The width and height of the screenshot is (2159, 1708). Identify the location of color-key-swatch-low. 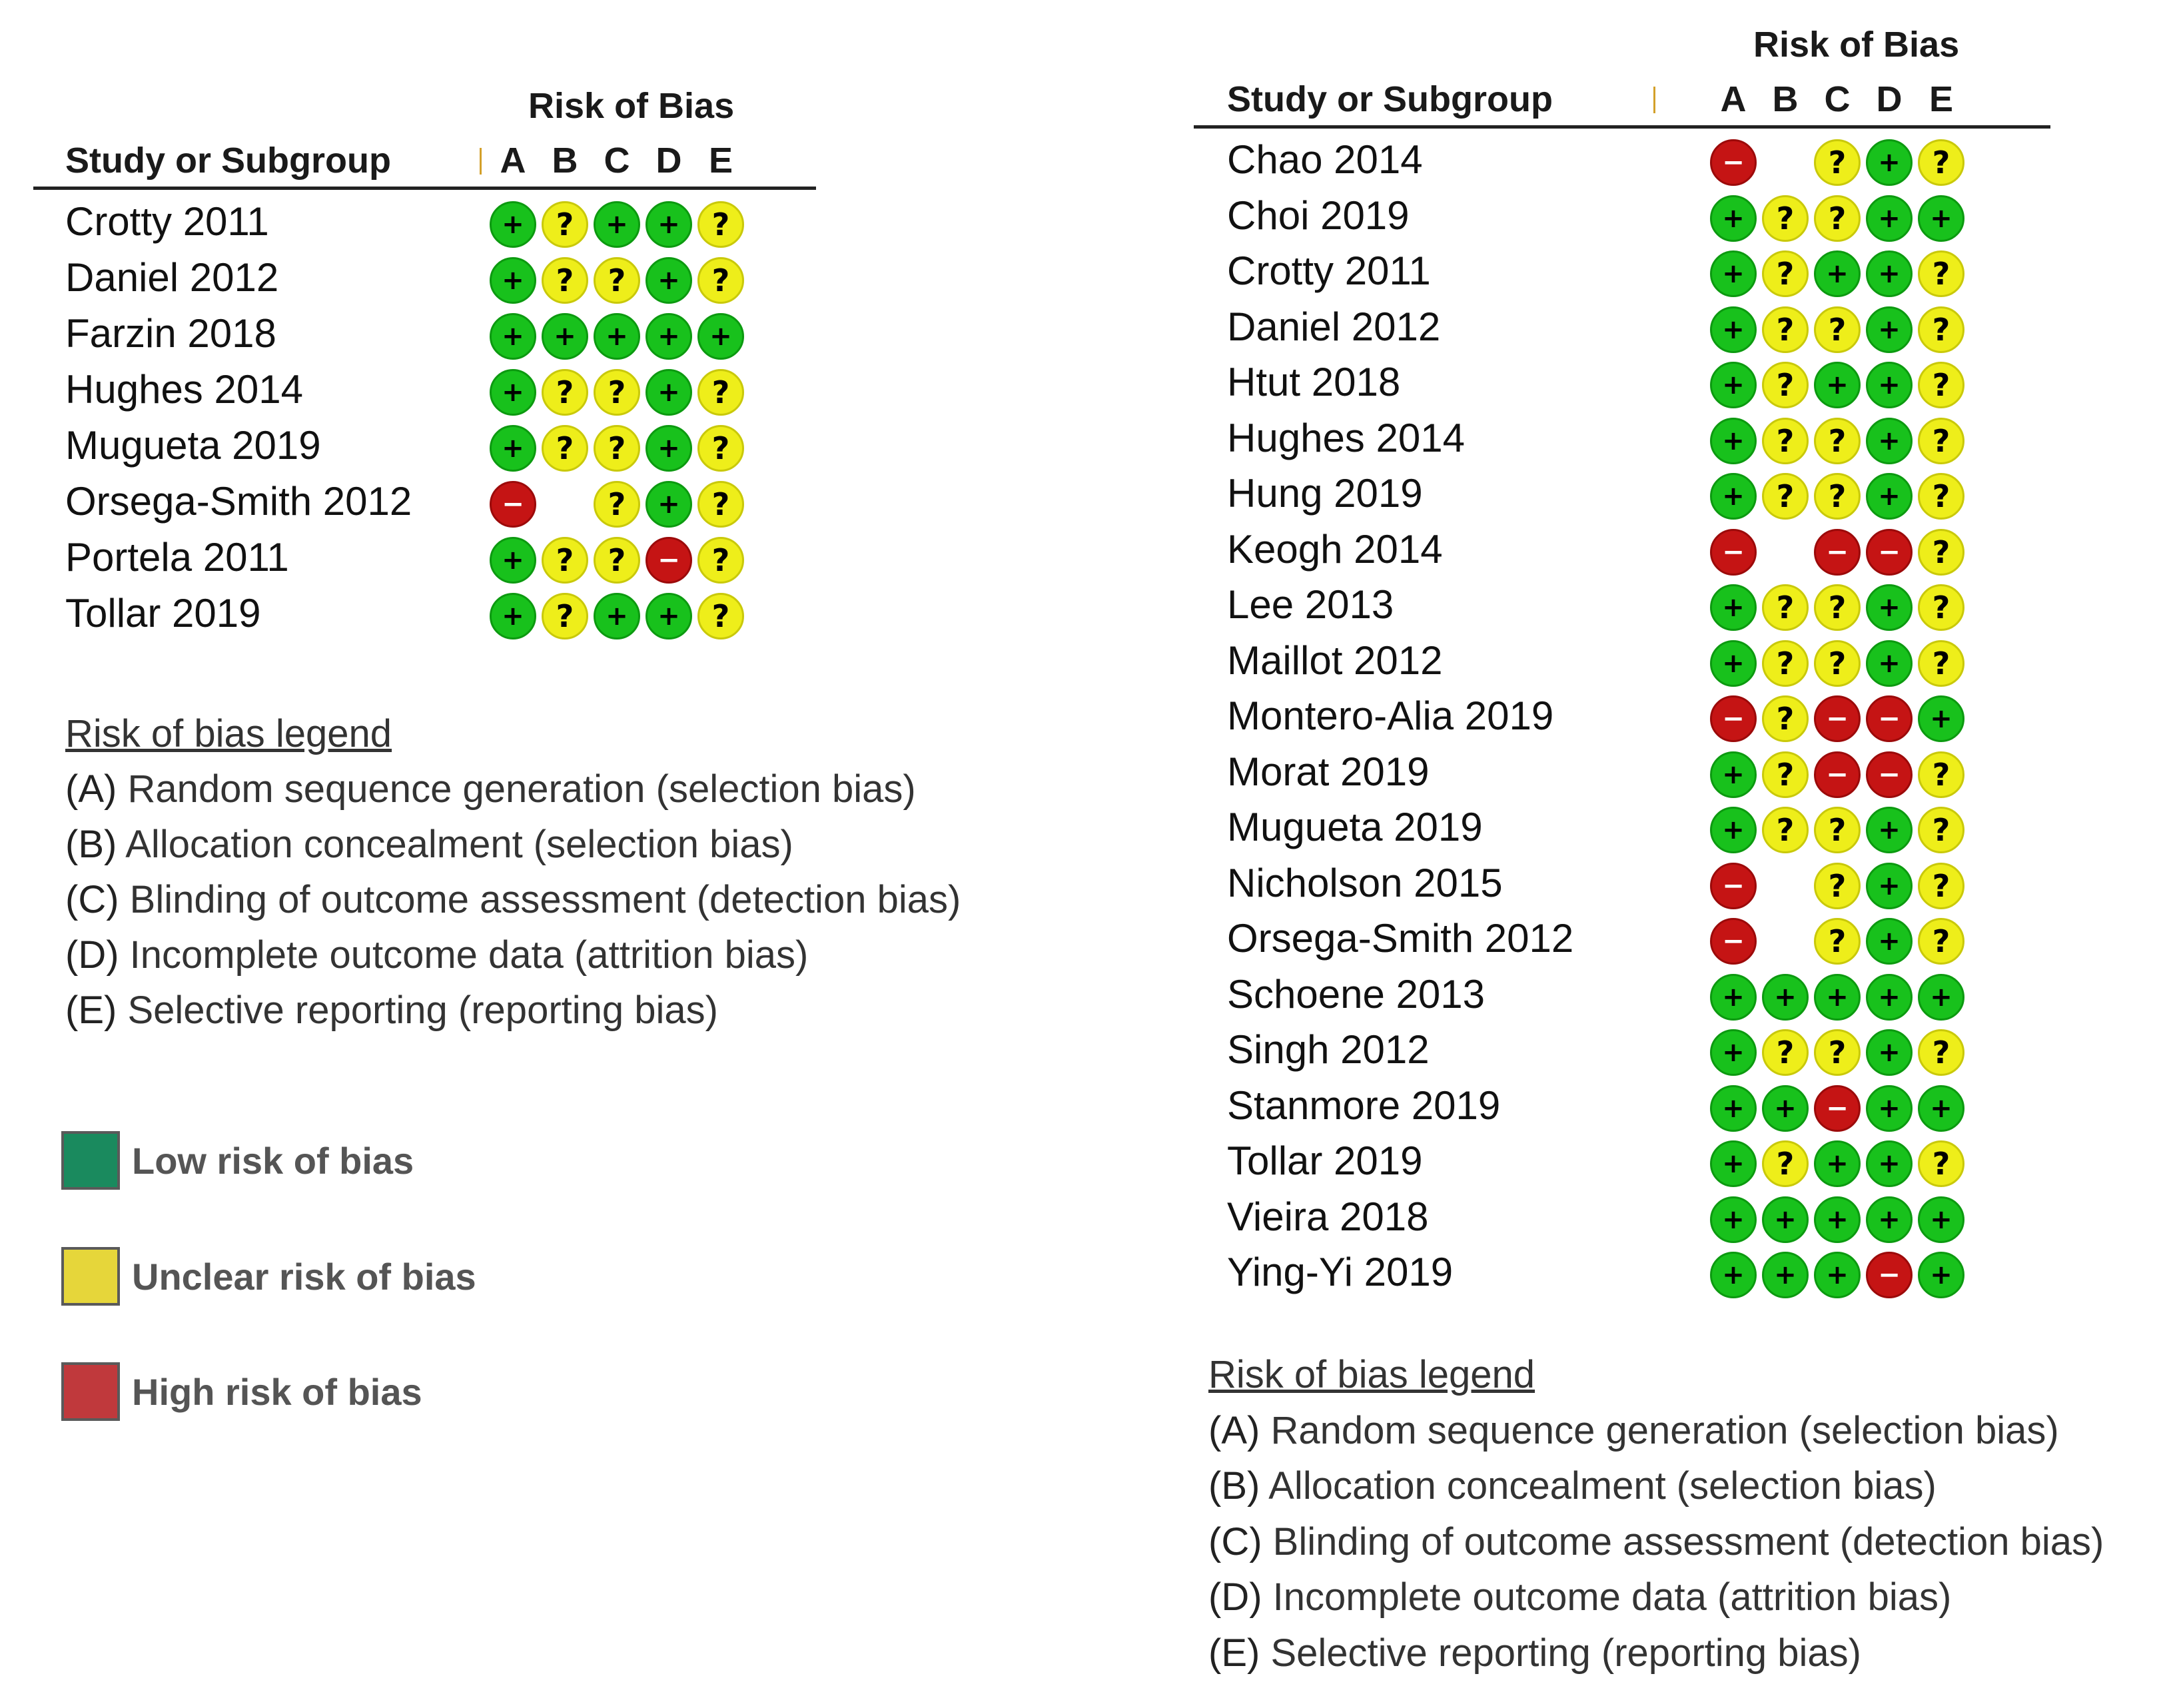
(90, 1160).